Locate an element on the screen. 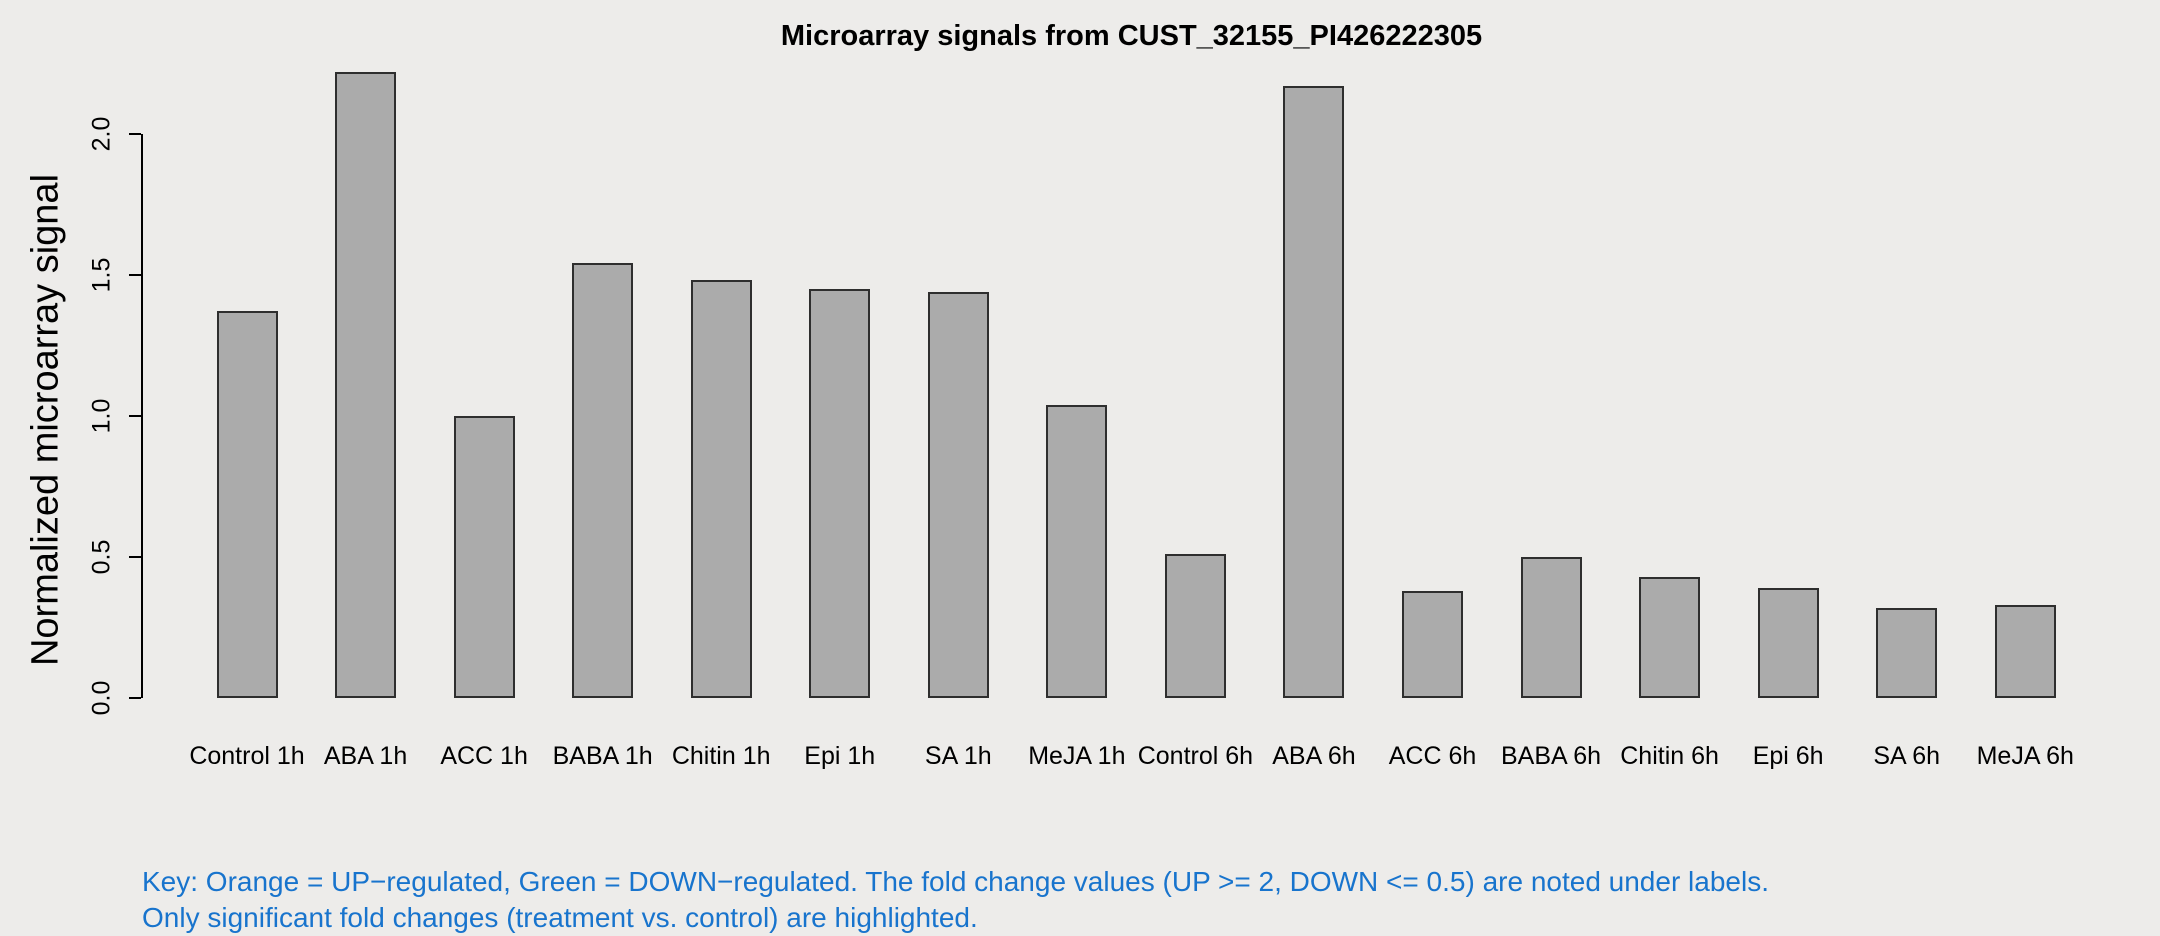 The image size is (2160, 936). bar-meja-6h is located at coordinates (2025, 651).